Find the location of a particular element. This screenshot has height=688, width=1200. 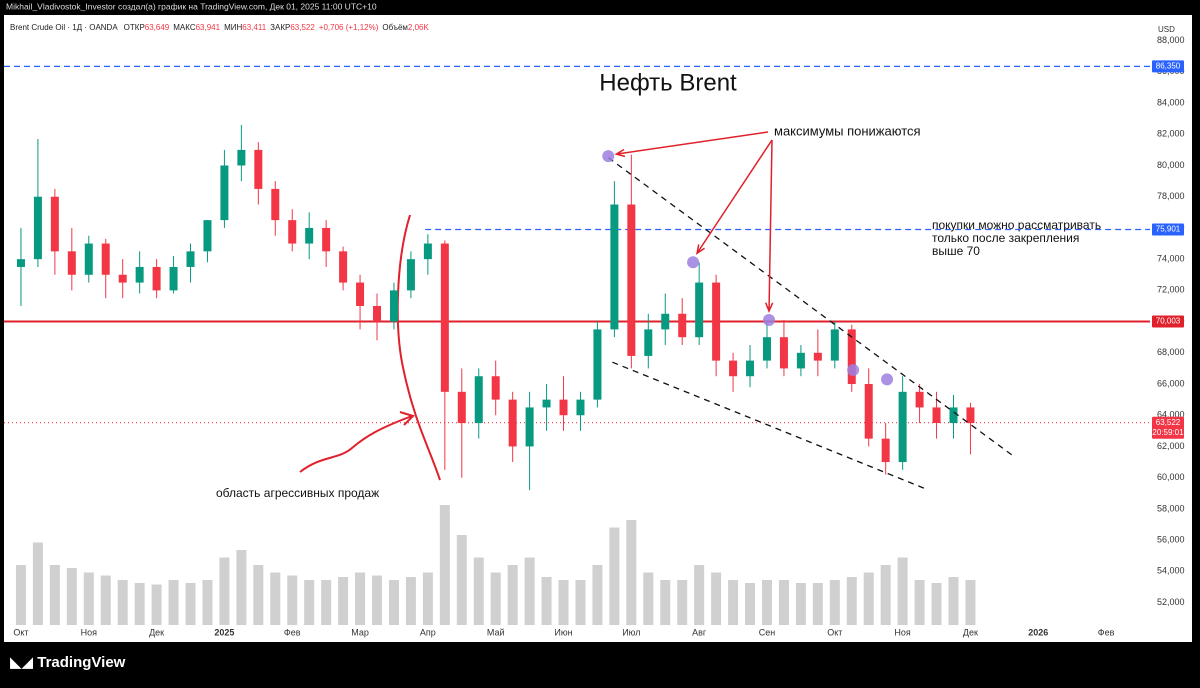

x-tick-label: Окт is located at coordinates (834, 632).